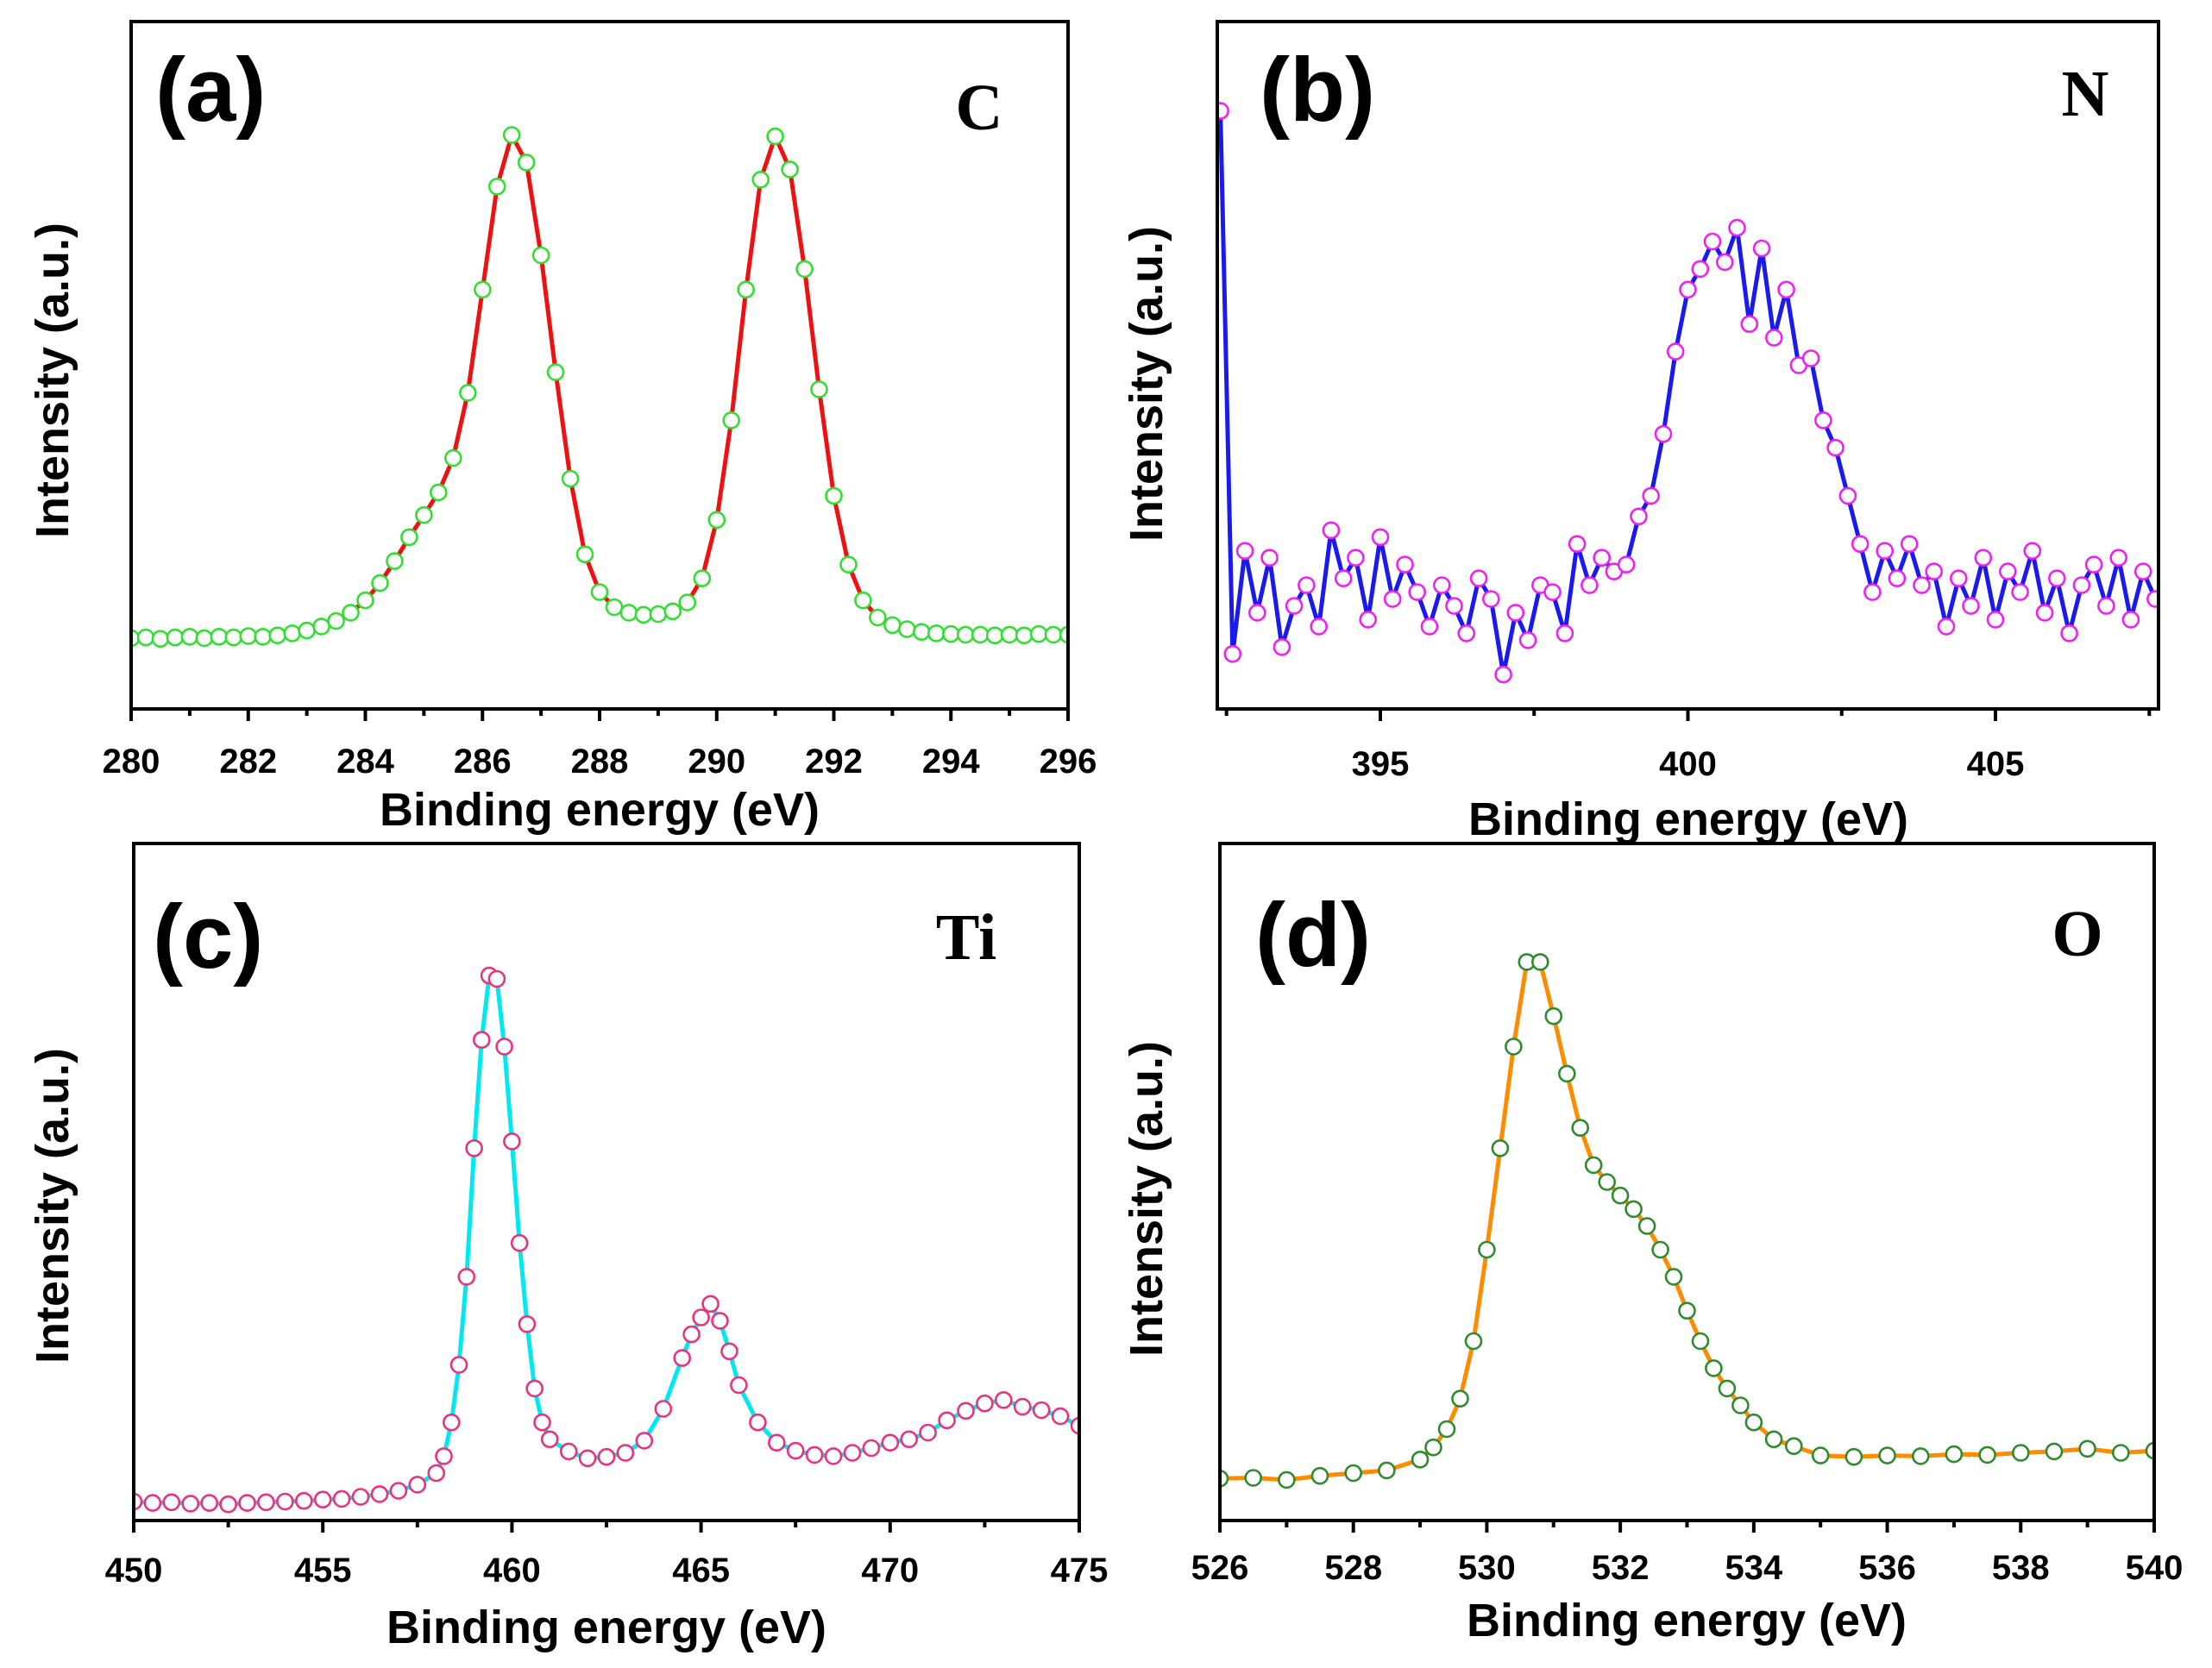 This screenshot has width=2212, height=1668. What do you see at coordinates (890, 1571) in the screenshot?
I see `x-tick-label: 470` at bounding box center [890, 1571].